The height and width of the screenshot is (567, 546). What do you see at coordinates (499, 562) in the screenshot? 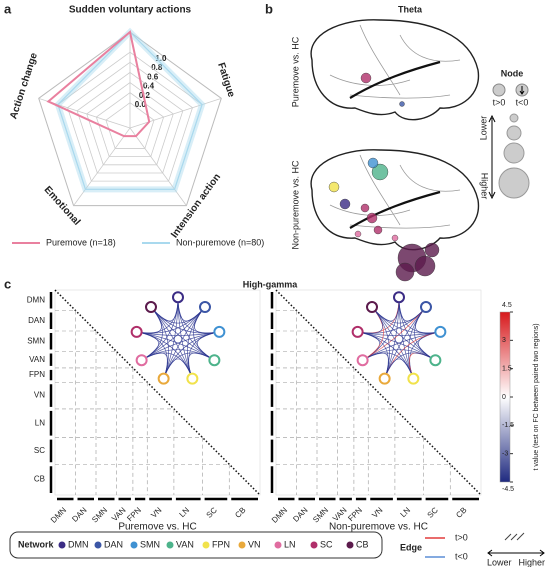
I see `edge-lower: Lower` at bounding box center [499, 562].